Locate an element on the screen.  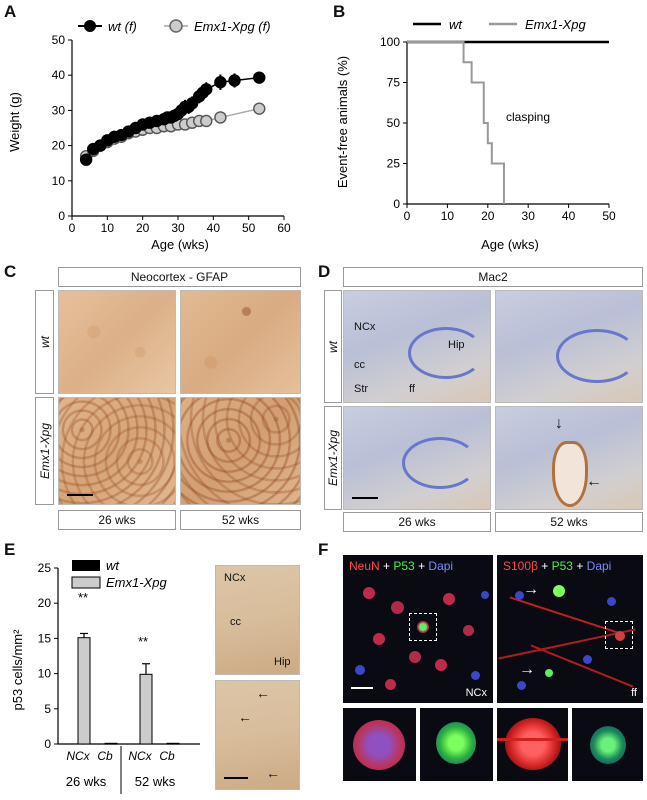
region-ncx: NCx is located at coordinates (365, 327).